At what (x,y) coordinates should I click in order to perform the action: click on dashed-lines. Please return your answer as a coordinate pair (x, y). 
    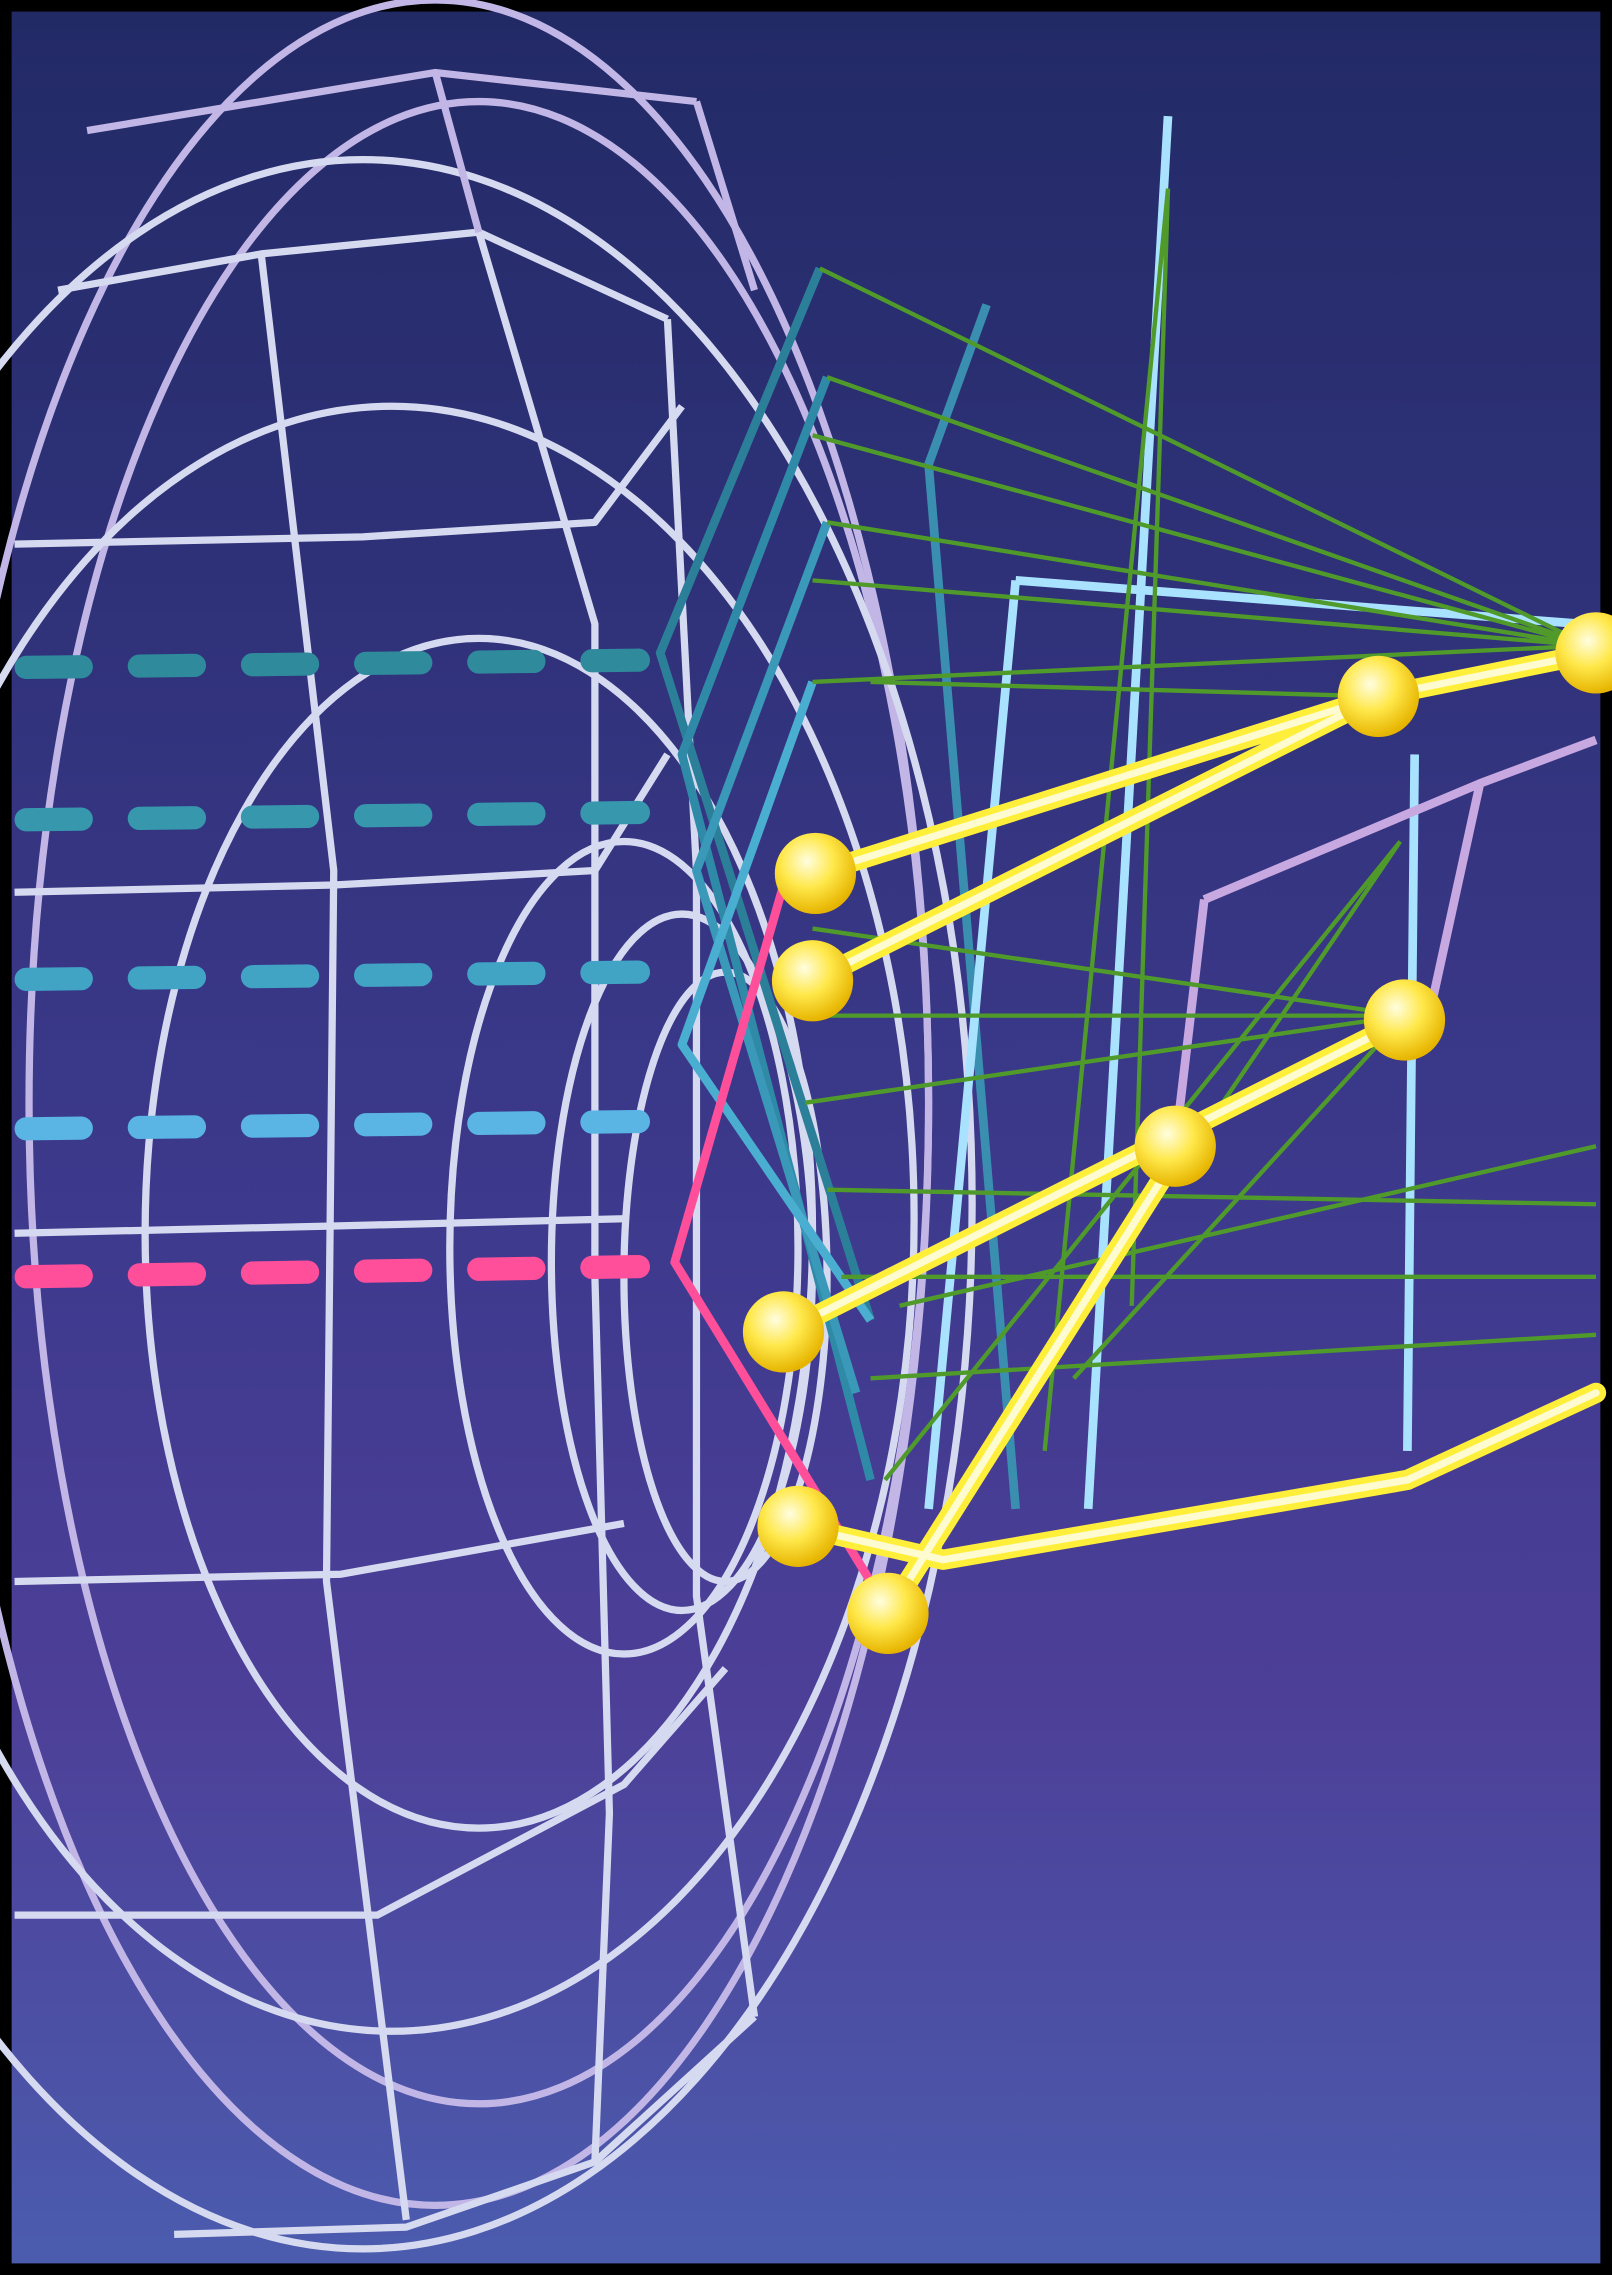
    Looking at the image, I should click on (332, 968).